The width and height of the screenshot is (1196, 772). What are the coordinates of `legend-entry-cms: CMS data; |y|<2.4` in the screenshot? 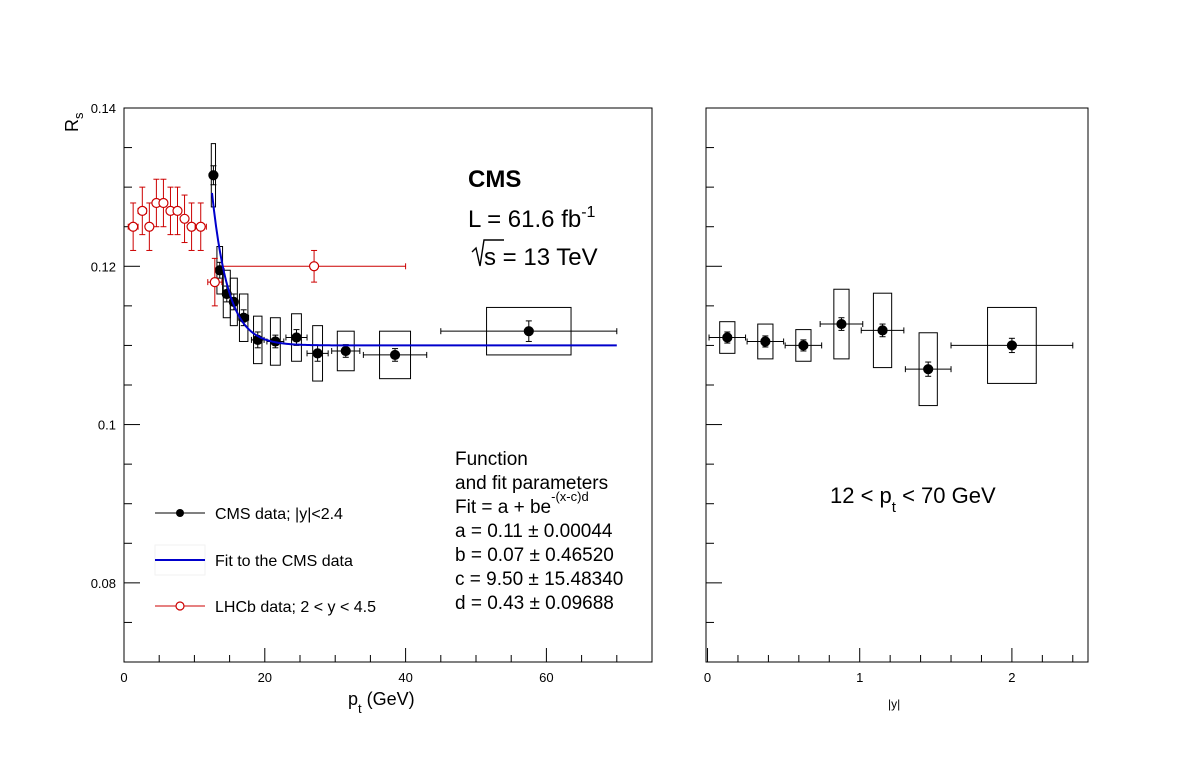 It's located at (249, 514).